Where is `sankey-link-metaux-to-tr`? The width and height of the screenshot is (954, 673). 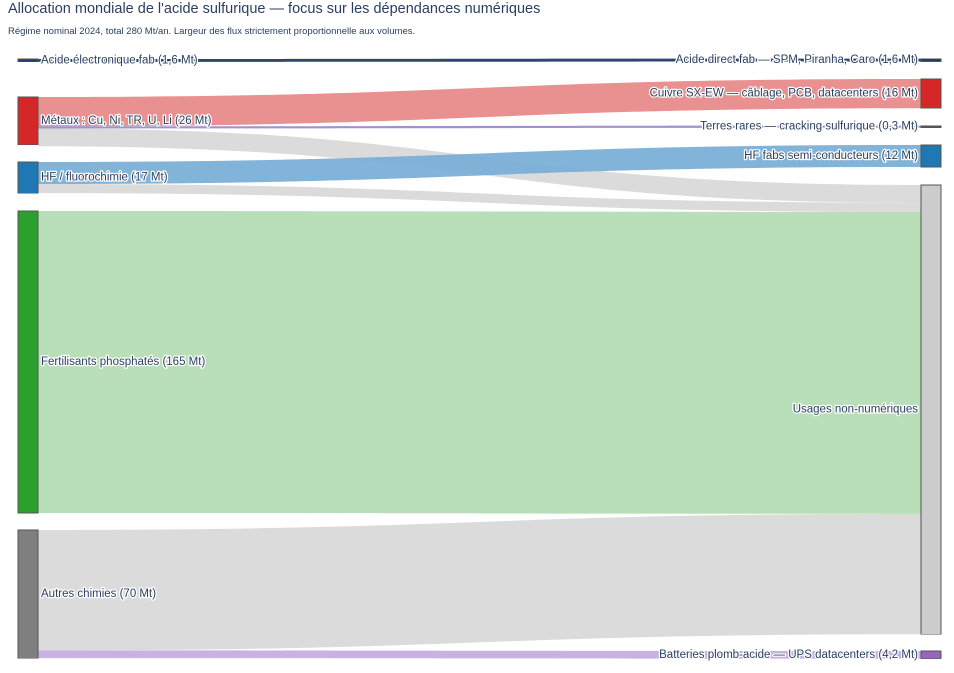
sankey-link-metaux-to-tr is located at coordinates (479, 127).